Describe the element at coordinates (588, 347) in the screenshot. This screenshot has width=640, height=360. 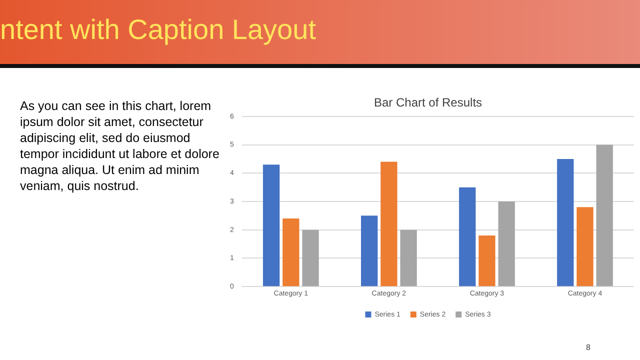
I see `text: 8` at that location.